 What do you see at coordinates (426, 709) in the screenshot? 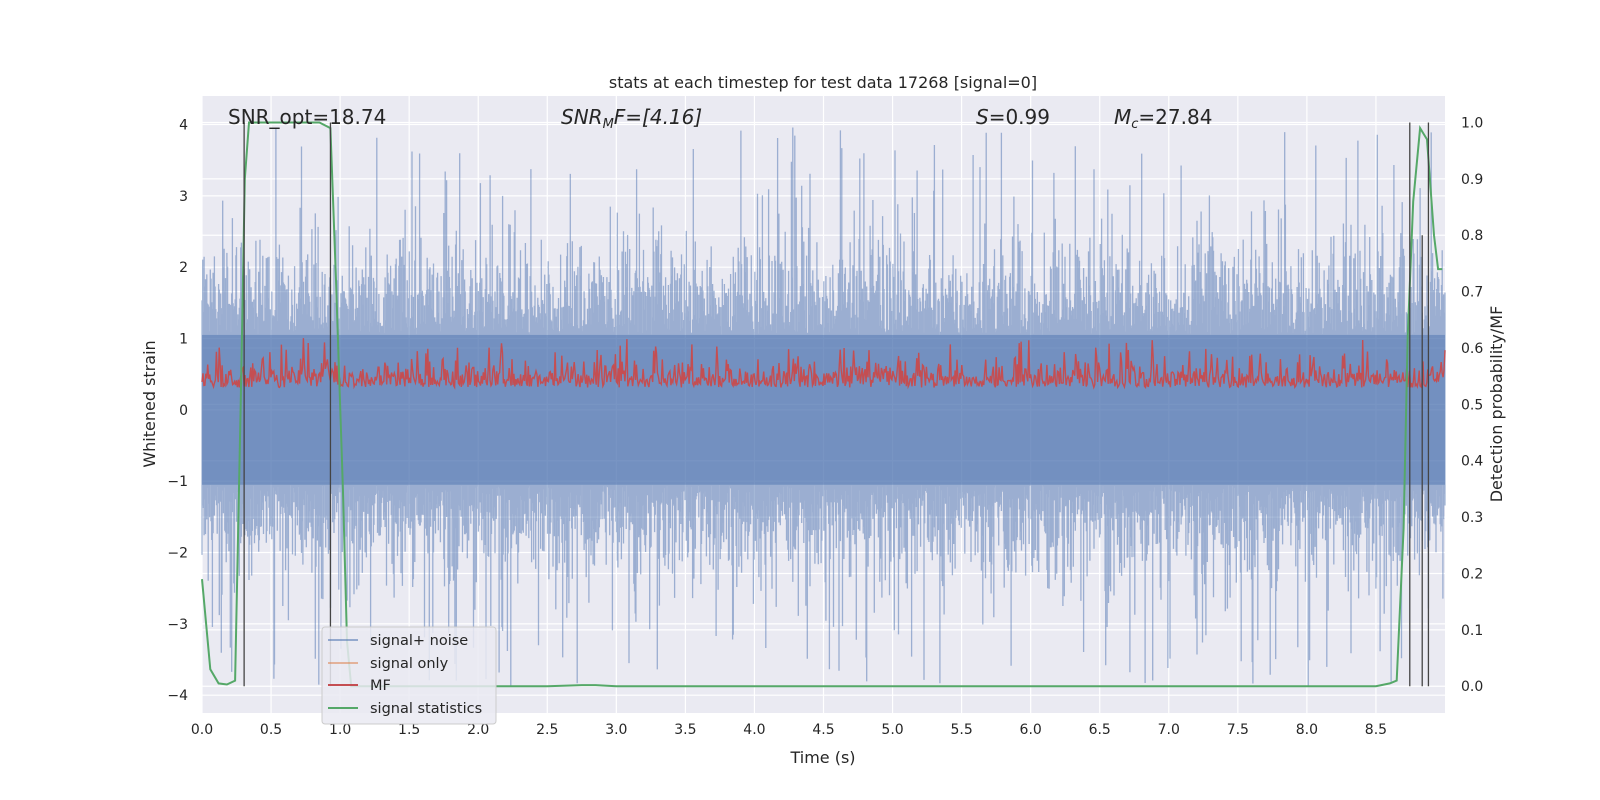
I see `legend-label-signal-statistics: signal statistics` at bounding box center [426, 709].